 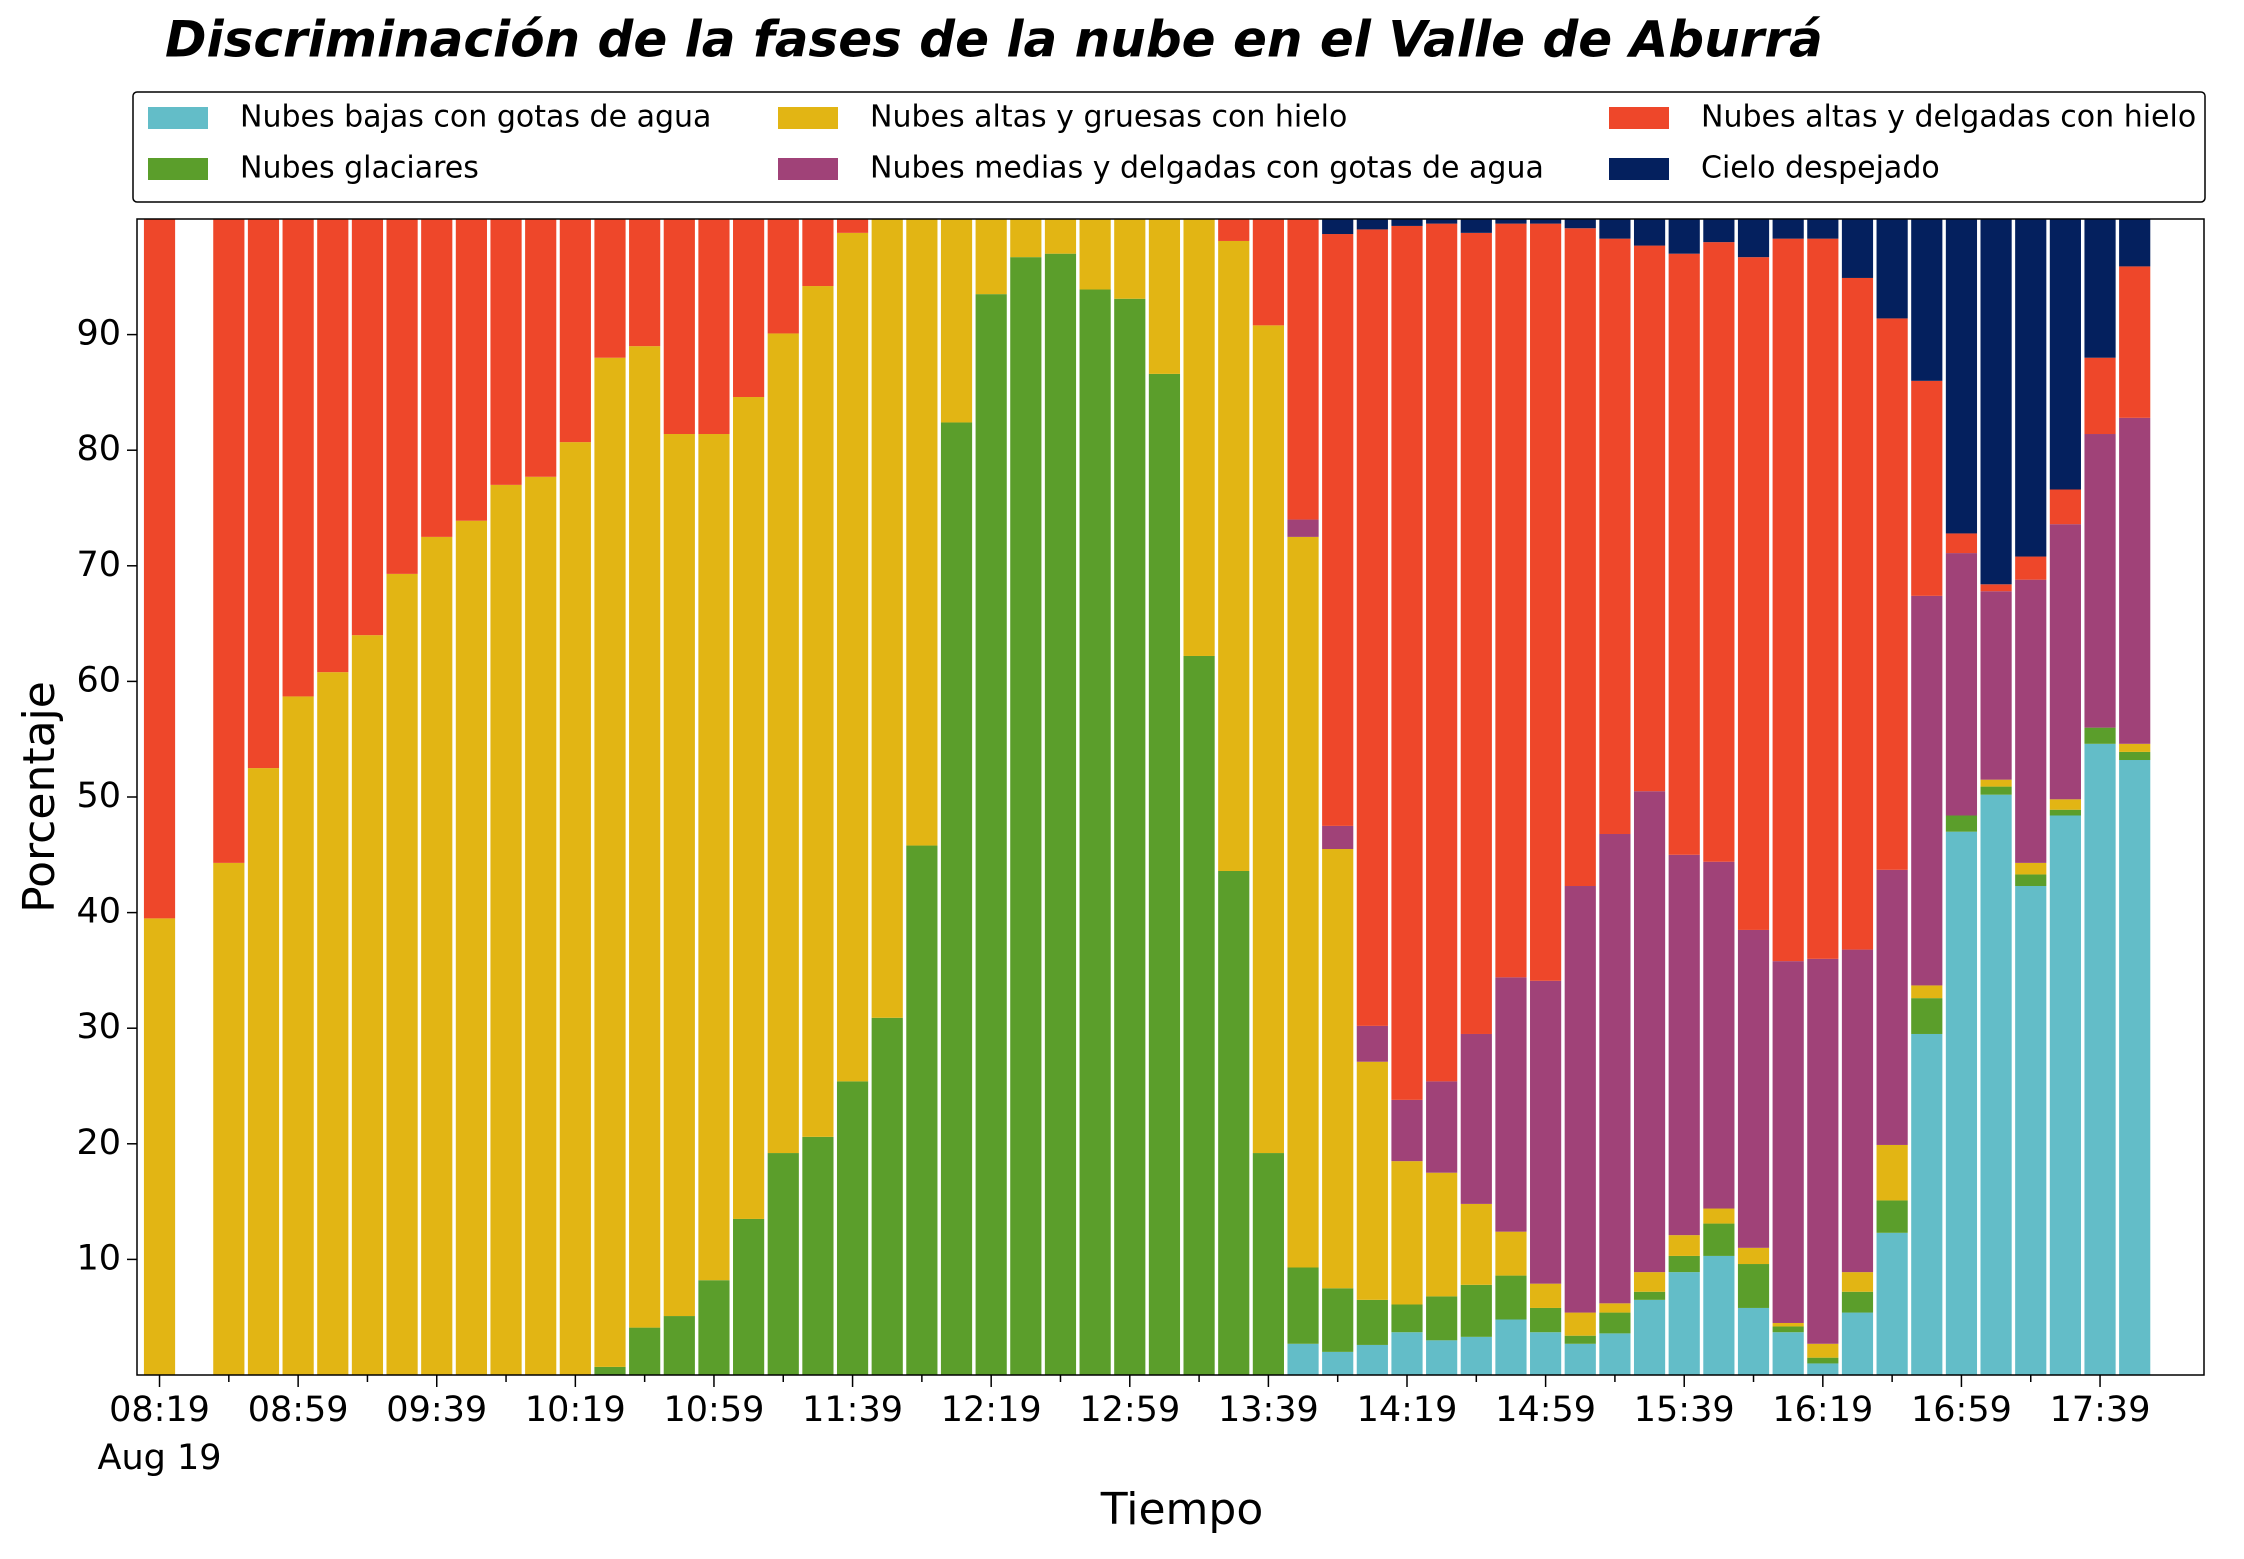 I want to click on legend-label: Nubes altas y delgadas con hielo, so click(x=1948, y=117).